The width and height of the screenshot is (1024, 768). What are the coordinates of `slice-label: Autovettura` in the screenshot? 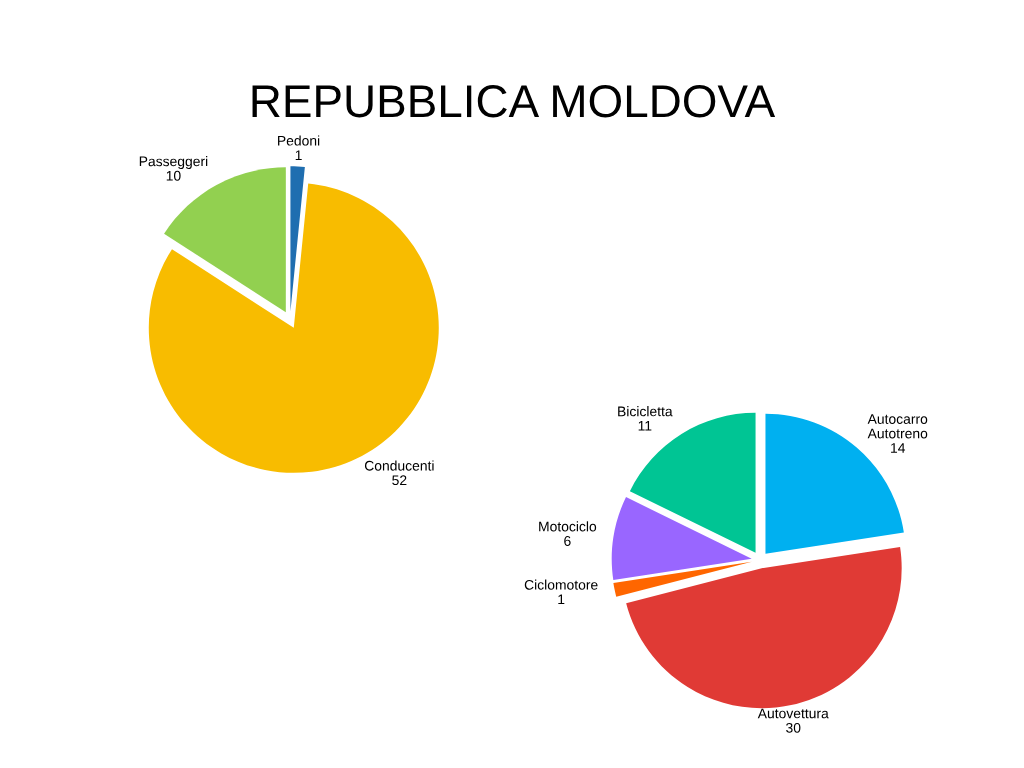 It's located at (793, 713).